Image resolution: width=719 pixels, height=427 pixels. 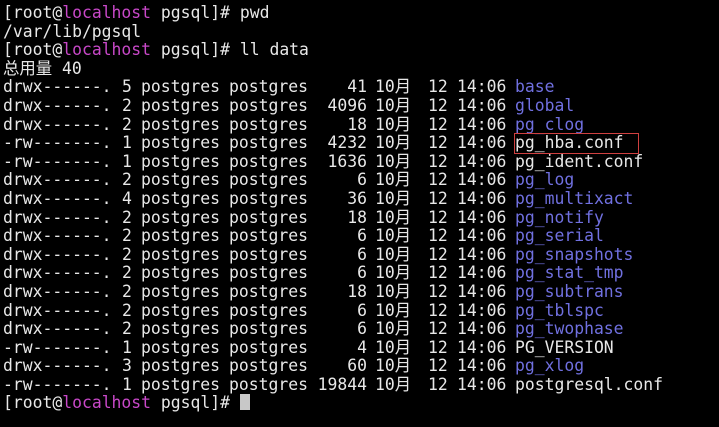 What do you see at coordinates (107, 50) in the screenshot?
I see `prompt-host: localhost` at bounding box center [107, 50].